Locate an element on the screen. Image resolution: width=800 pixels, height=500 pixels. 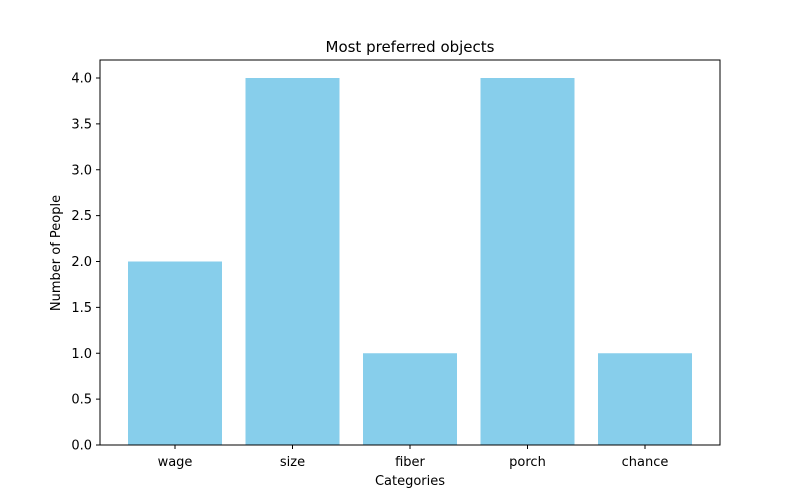
y-tick-label: 3.0 is located at coordinates (81, 170).